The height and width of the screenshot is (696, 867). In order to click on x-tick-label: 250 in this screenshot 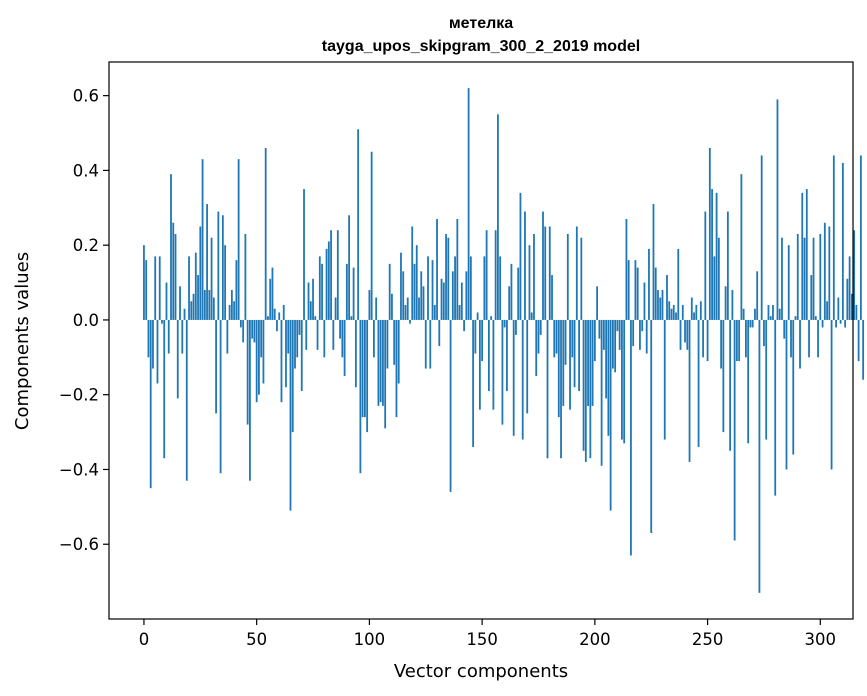, I will do `click(708, 639)`.